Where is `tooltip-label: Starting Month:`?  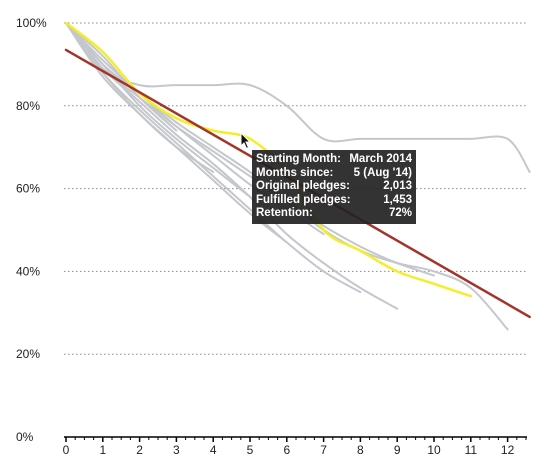 tooltip-label: Starting Month: is located at coordinates (298, 159).